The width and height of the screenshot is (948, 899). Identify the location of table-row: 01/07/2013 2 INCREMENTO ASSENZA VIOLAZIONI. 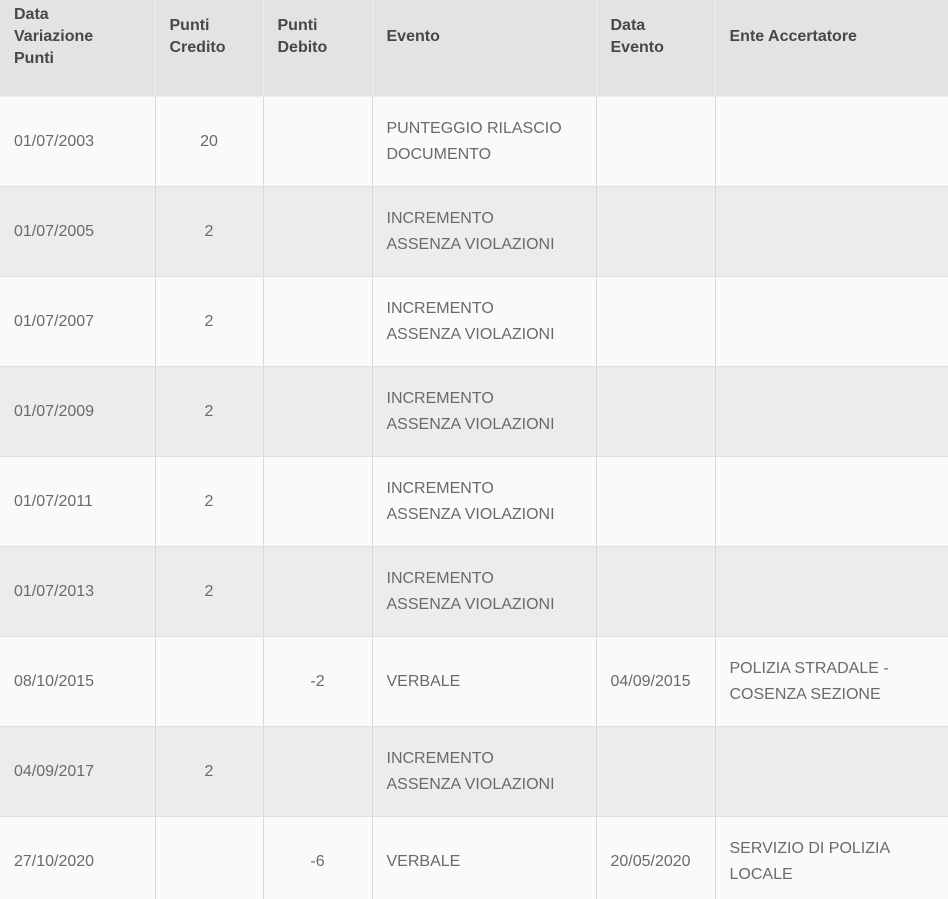
(474, 591).